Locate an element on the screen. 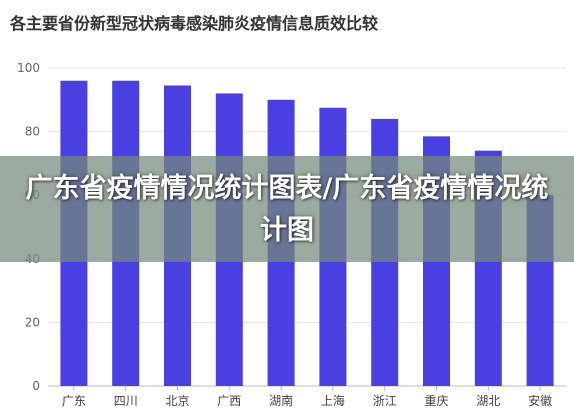  x-tick-label: 四川 is located at coordinates (126, 401).